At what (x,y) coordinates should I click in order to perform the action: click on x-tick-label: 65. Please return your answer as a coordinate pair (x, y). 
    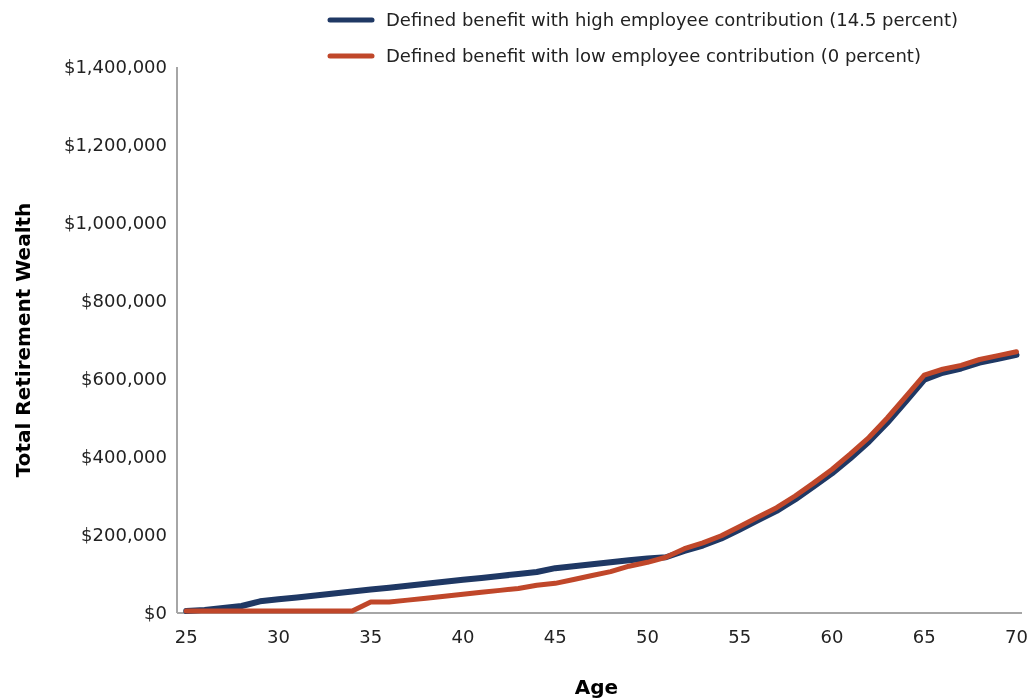
    Looking at the image, I should click on (924, 636).